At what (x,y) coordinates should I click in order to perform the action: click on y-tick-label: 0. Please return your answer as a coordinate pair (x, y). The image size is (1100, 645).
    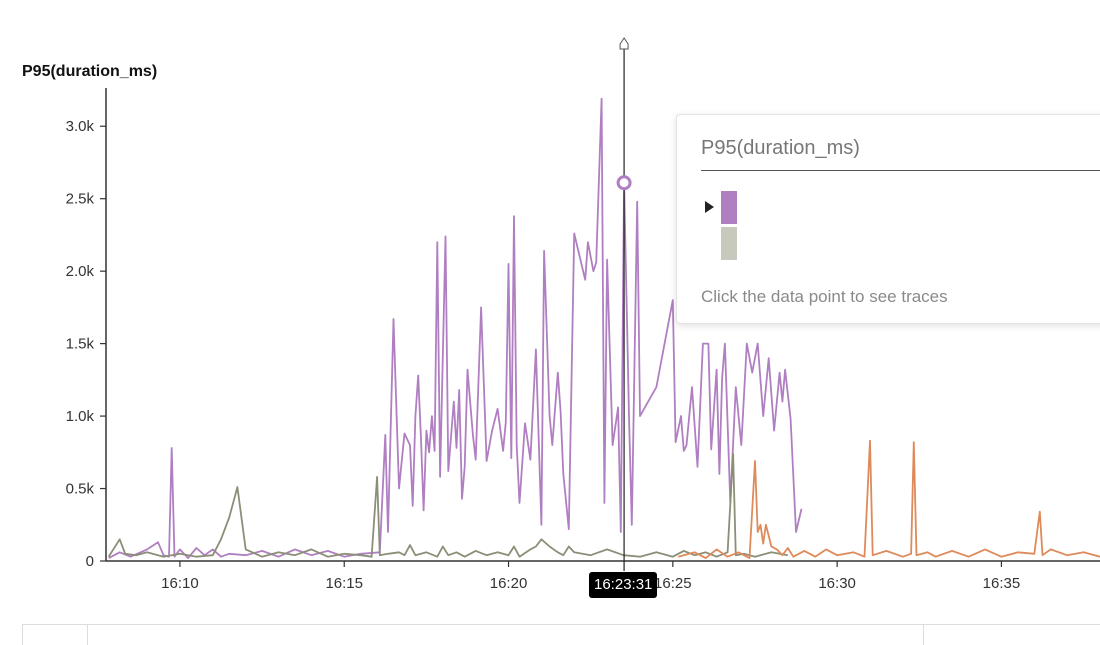
    Looking at the image, I should click on (90, 561).